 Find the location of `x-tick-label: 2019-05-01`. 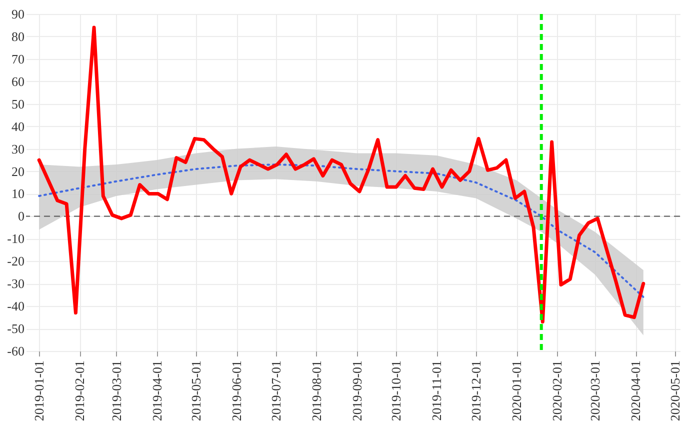

x-tick-label: 2019-05-01 is located at coordinates (196, 391).